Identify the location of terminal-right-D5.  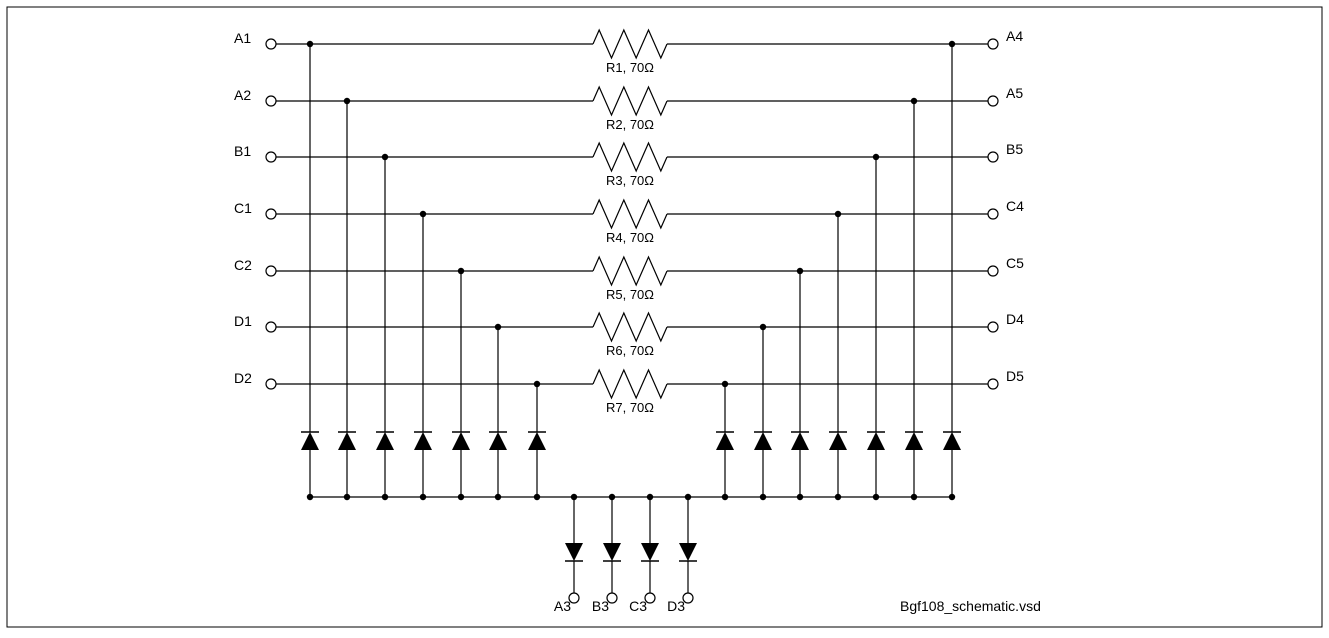
(993, 384).